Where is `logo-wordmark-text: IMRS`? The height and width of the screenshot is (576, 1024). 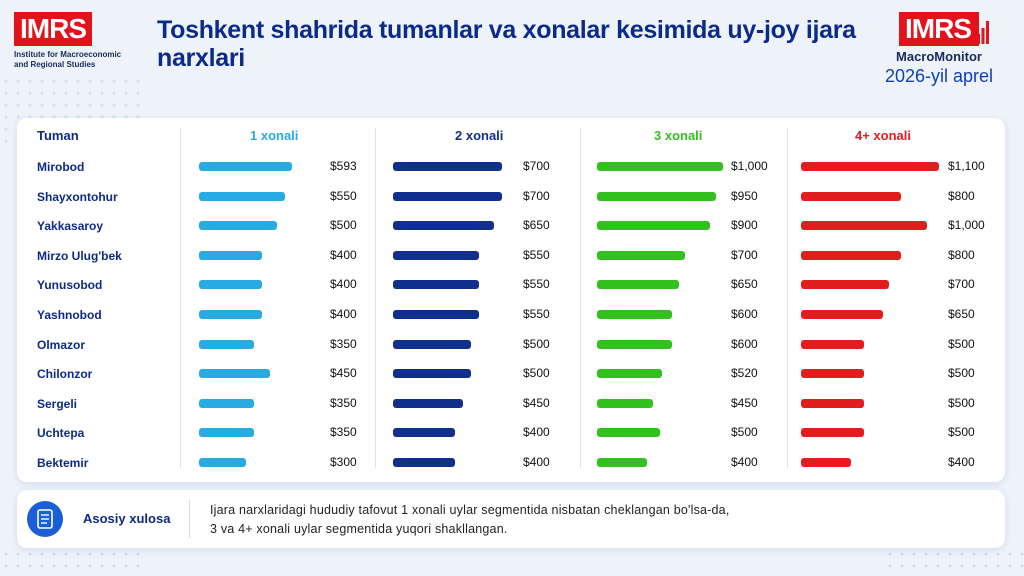 logo-wordmark-text: IMRS is located at coordinates (938, 28).